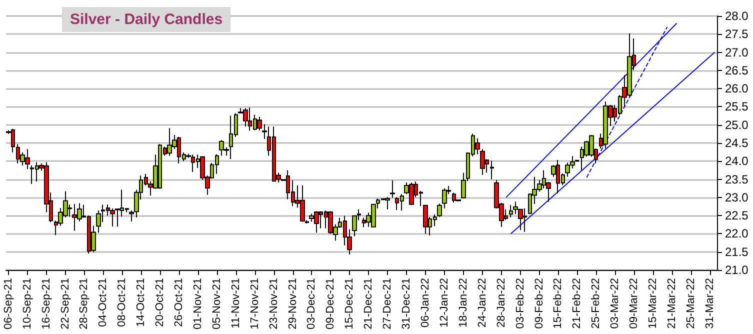 This screenshot has height=334, width=753. What do you see at coordinates (312, 304) in the screenshot?
I see `x-tick-label: 03-Dec-21` at bounding box center [312, 304].